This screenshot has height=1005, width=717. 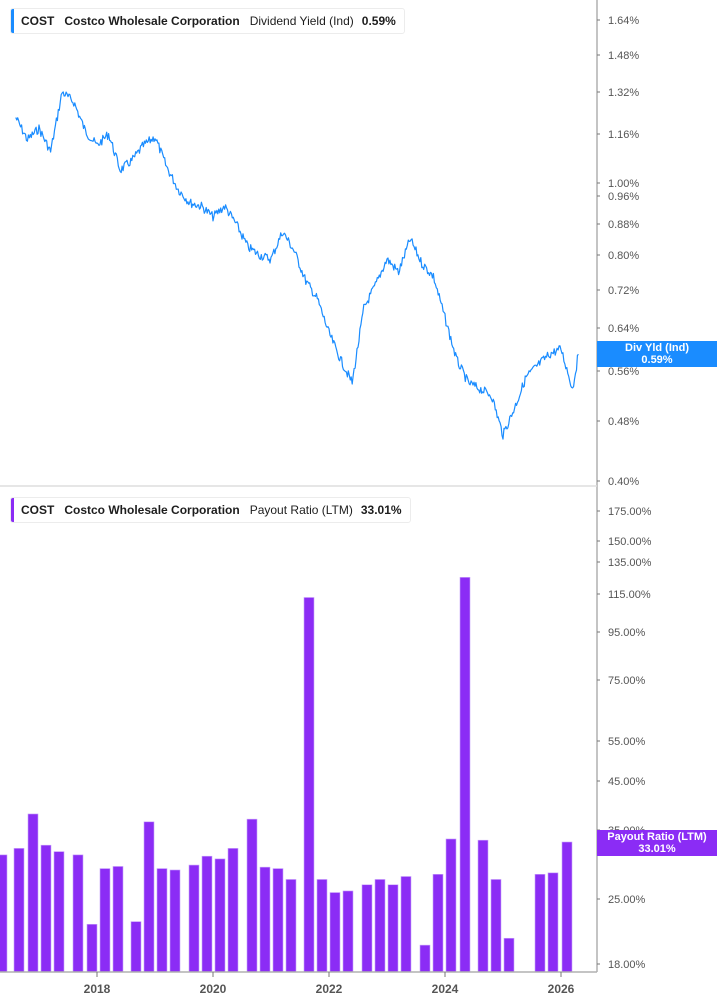 I want to click on y-tick-label: 0.64%, so click(x=623, y=329).